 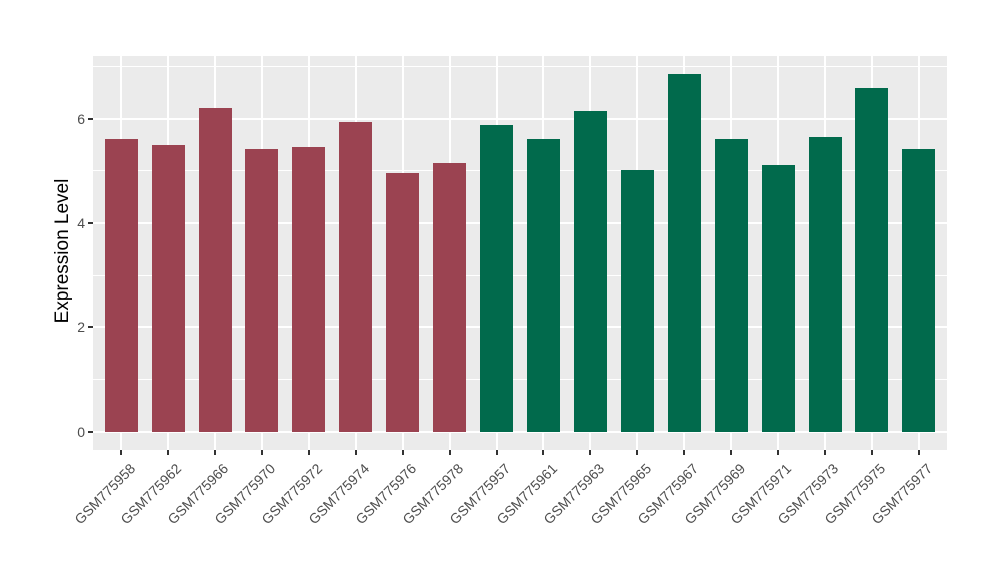 I want to click on y-axis-title: Expression Level, so click(x=62, y=251).